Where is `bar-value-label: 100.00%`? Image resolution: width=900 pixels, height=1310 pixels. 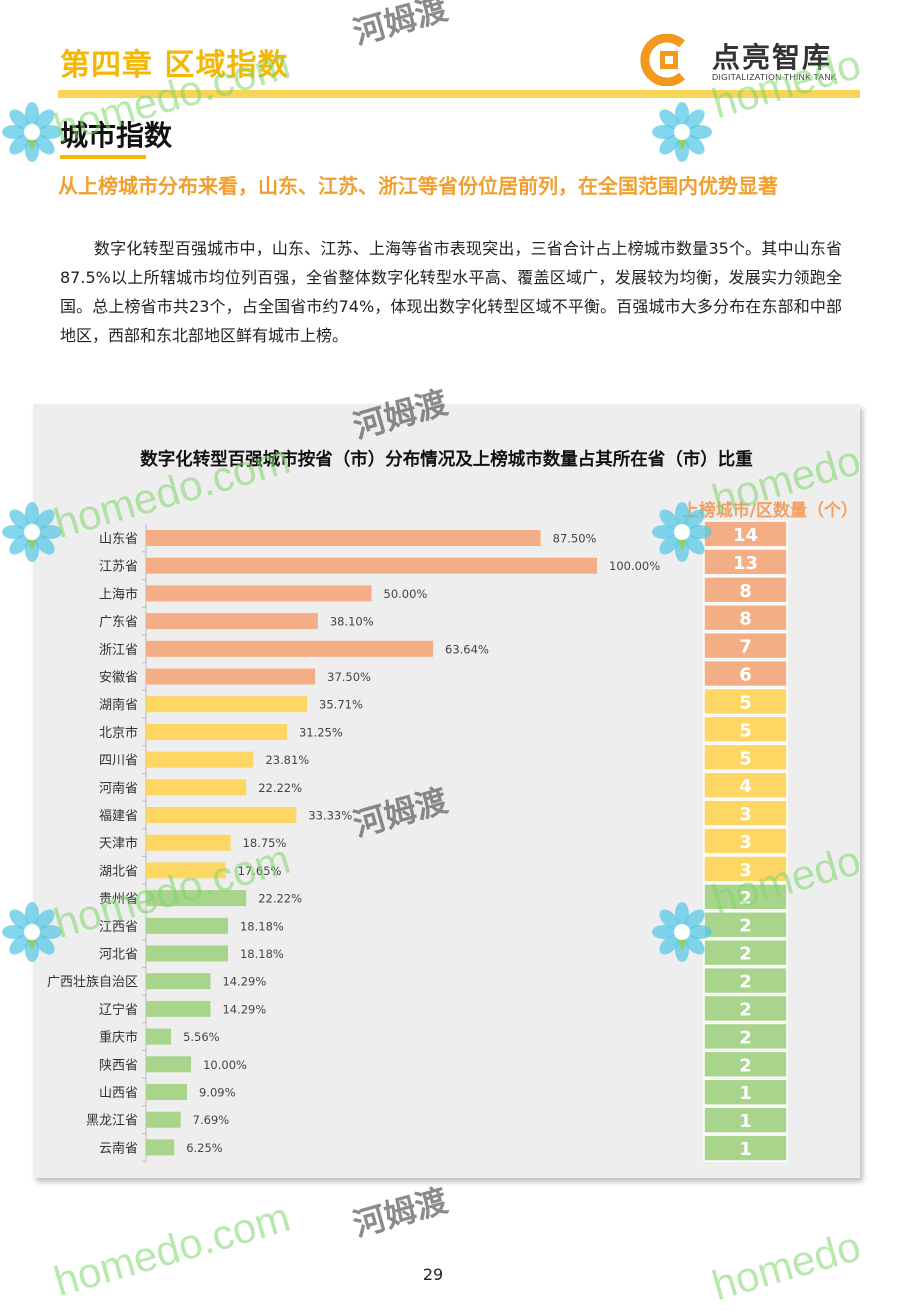
bar-value-label: 100.00% is located at coordinates (634, 566).